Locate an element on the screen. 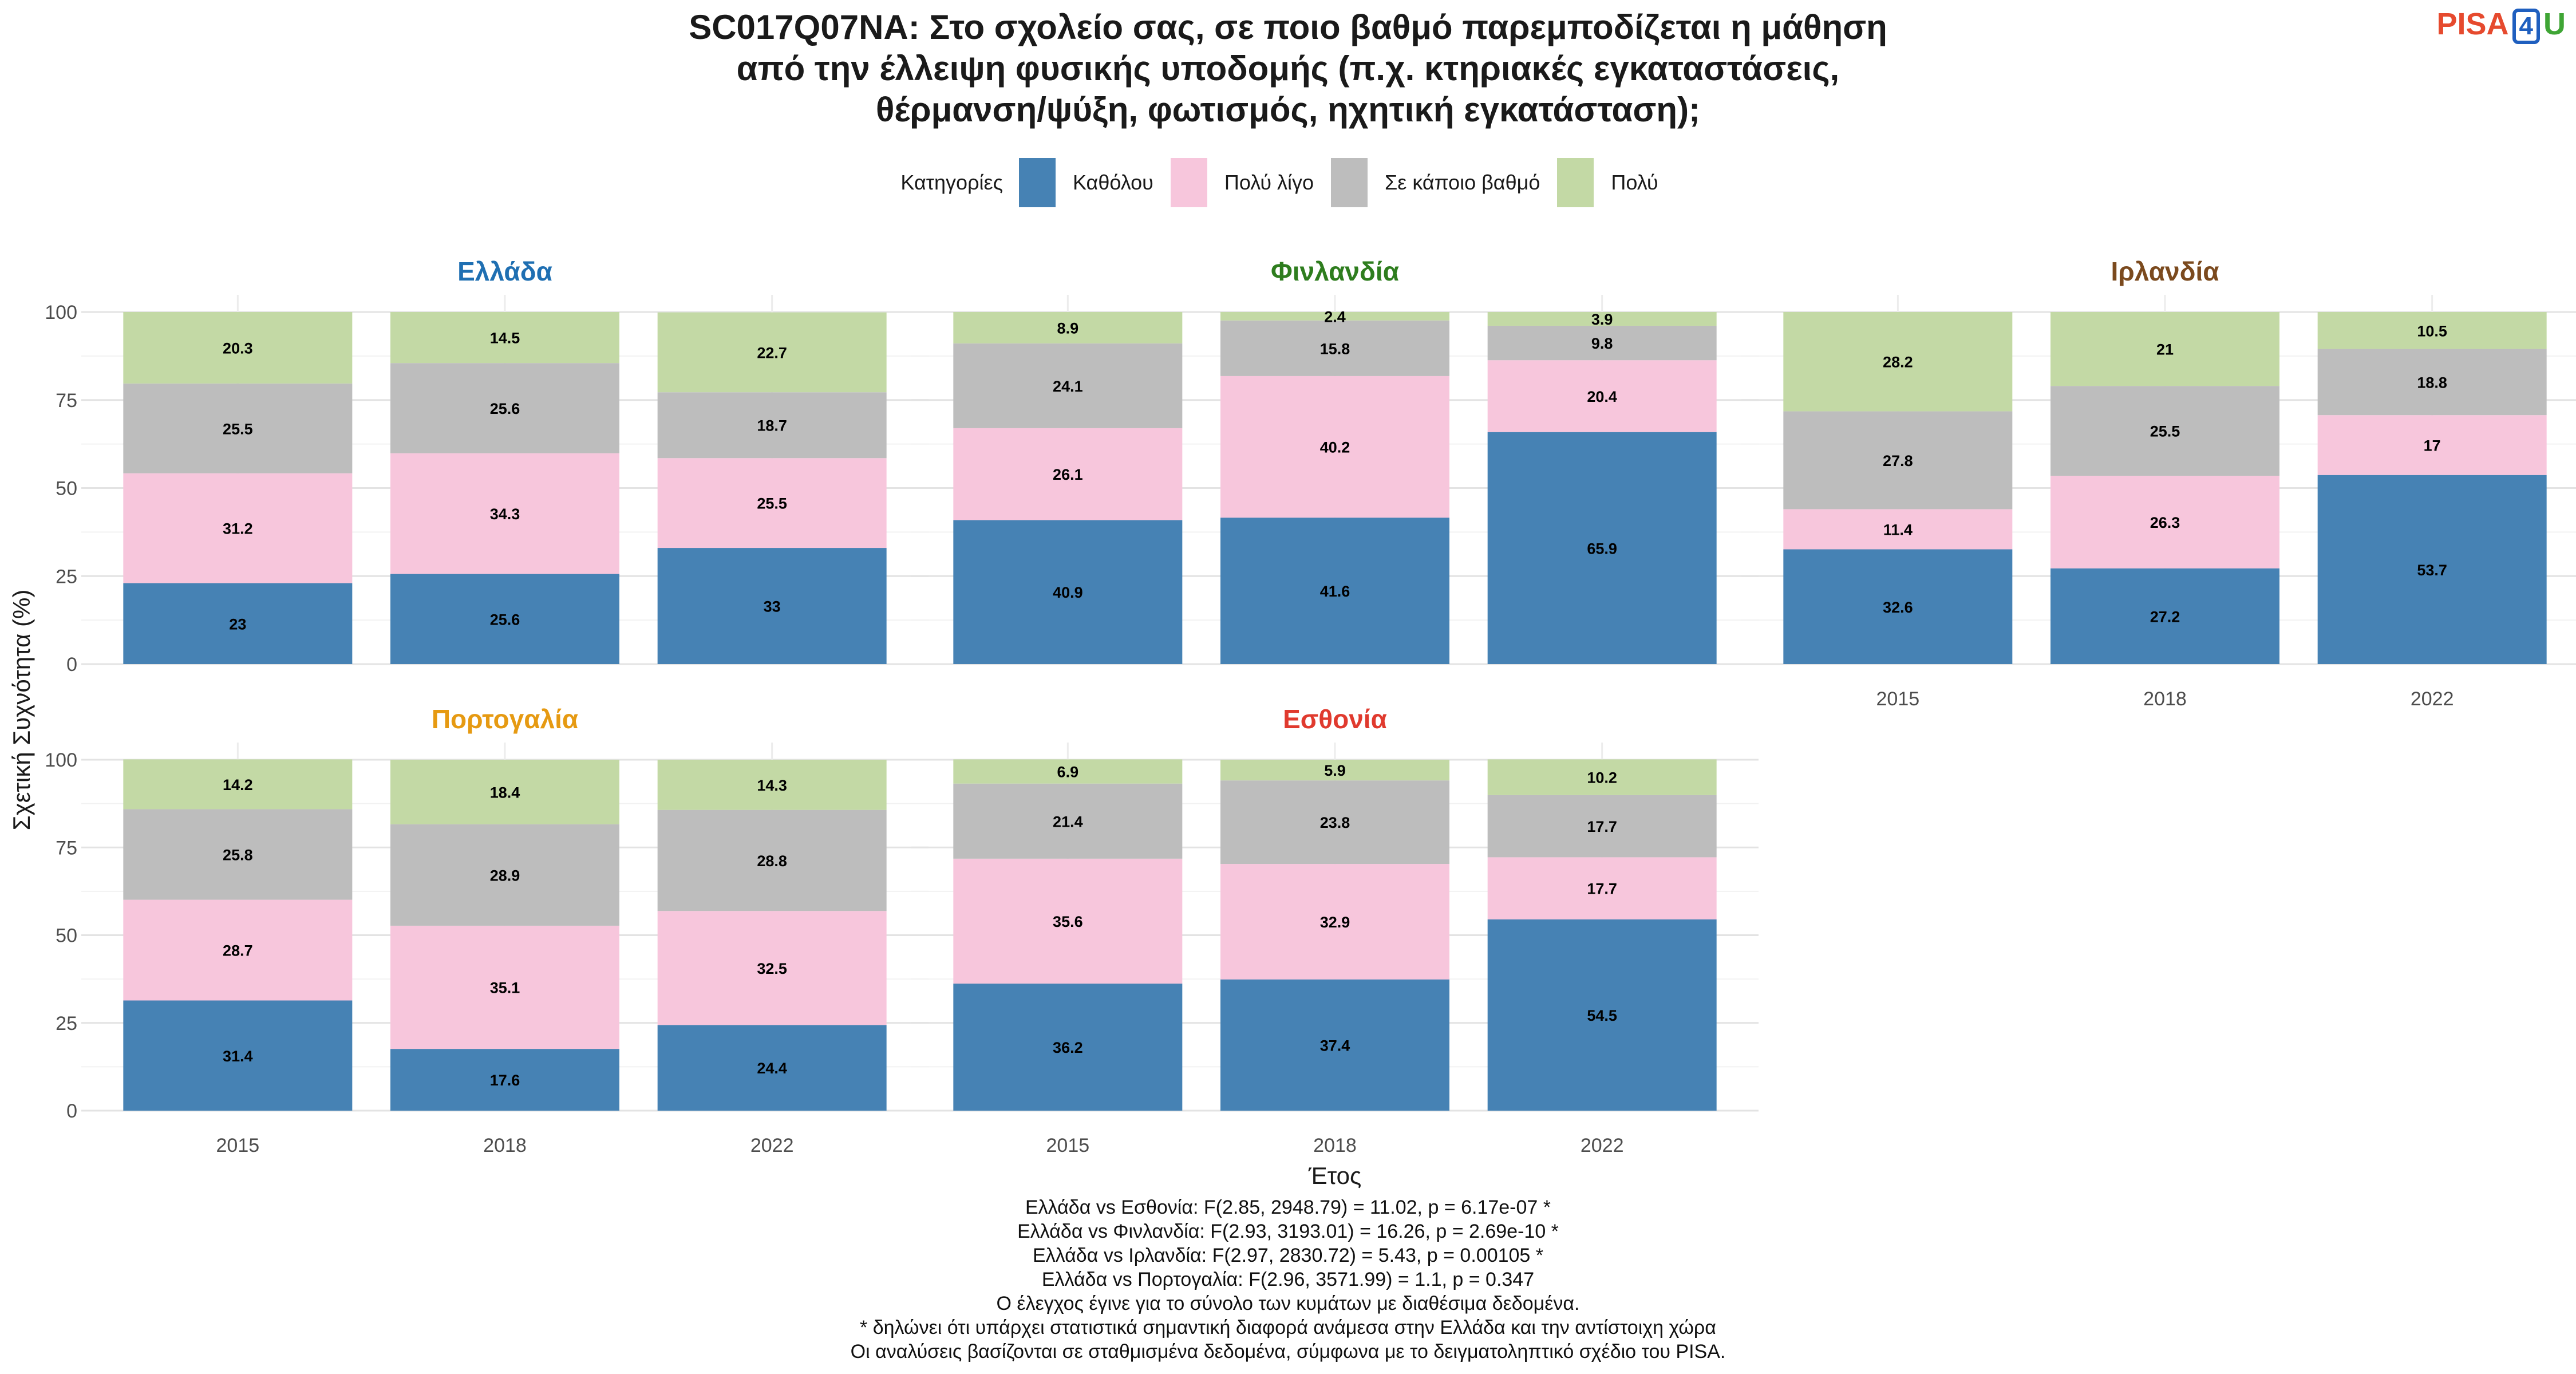  legend-item: Καθόλου is located at coordinates (1085, 182).